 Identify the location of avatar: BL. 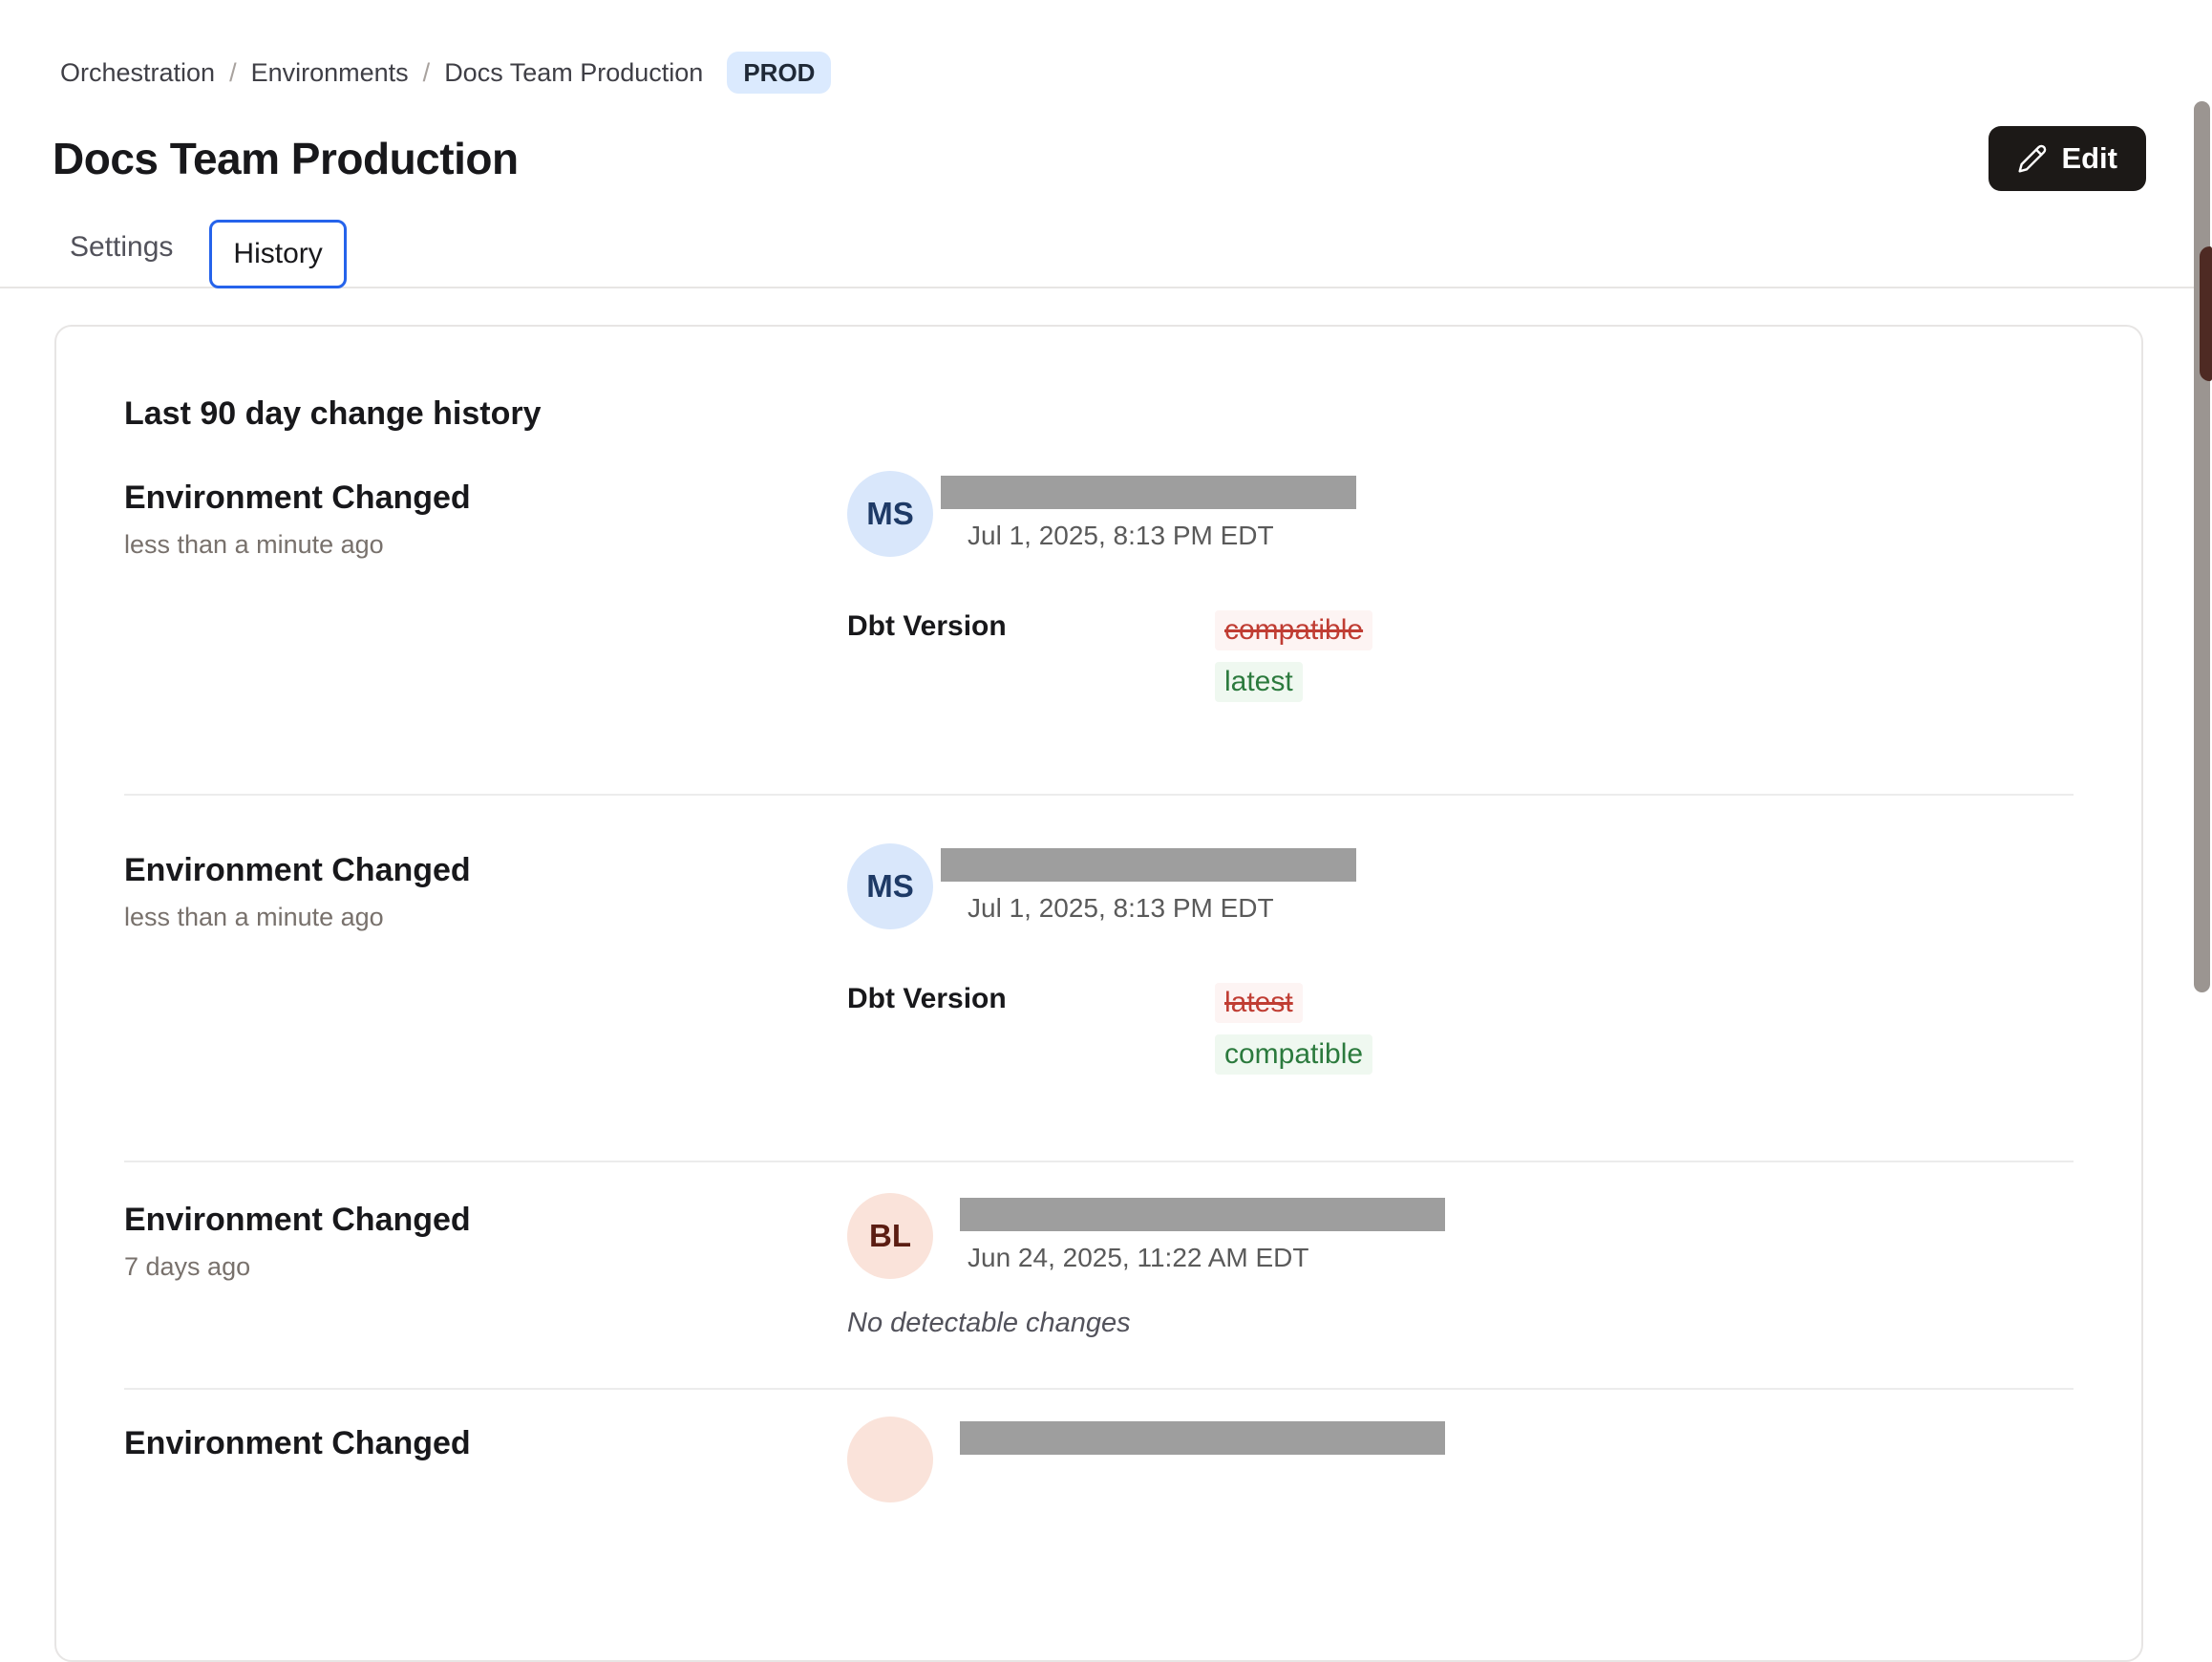
(890, 1236).